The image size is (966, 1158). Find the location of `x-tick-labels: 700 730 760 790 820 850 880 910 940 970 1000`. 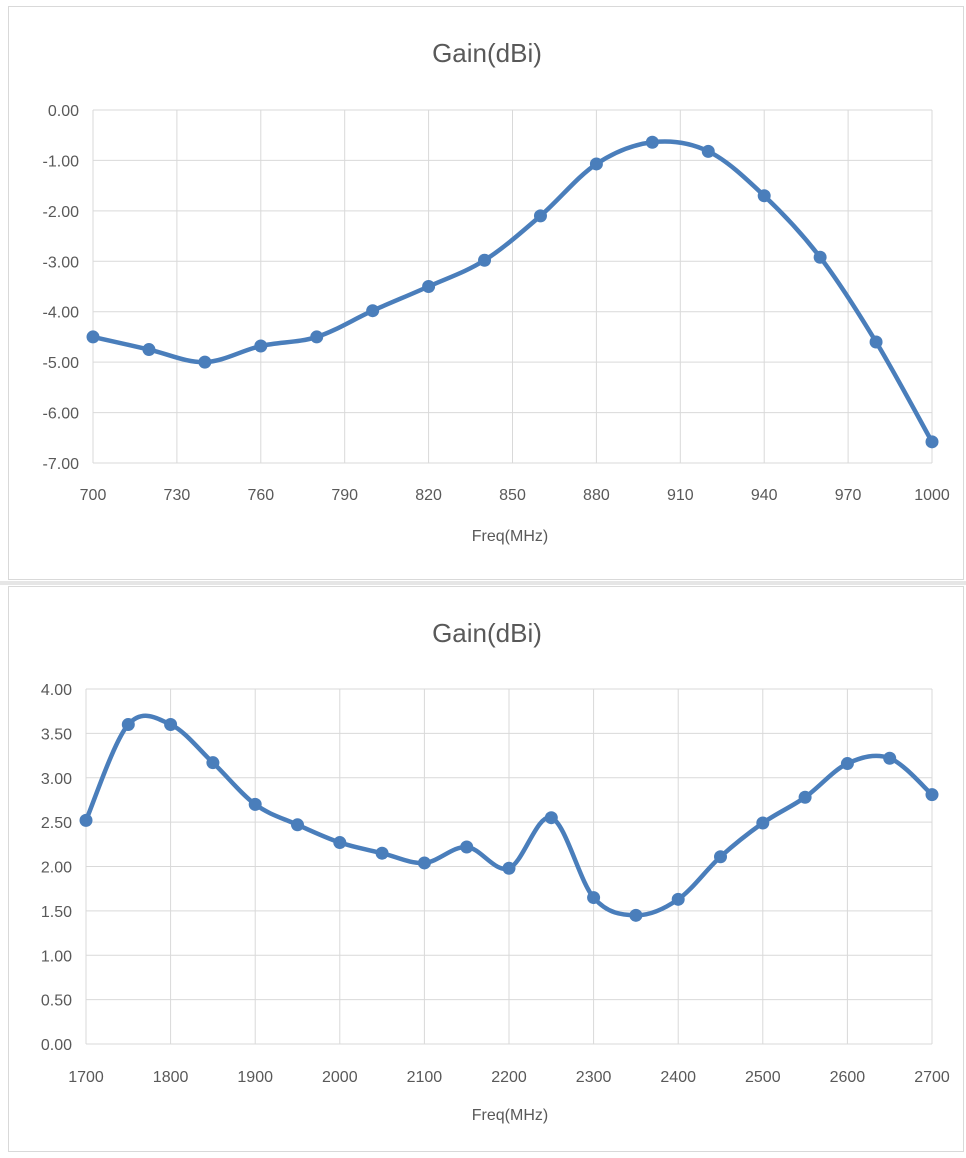

x-tick-labels: 700 730 760 790 820 850 880 910 940 970 1000 is located at coordinates (515, 495).